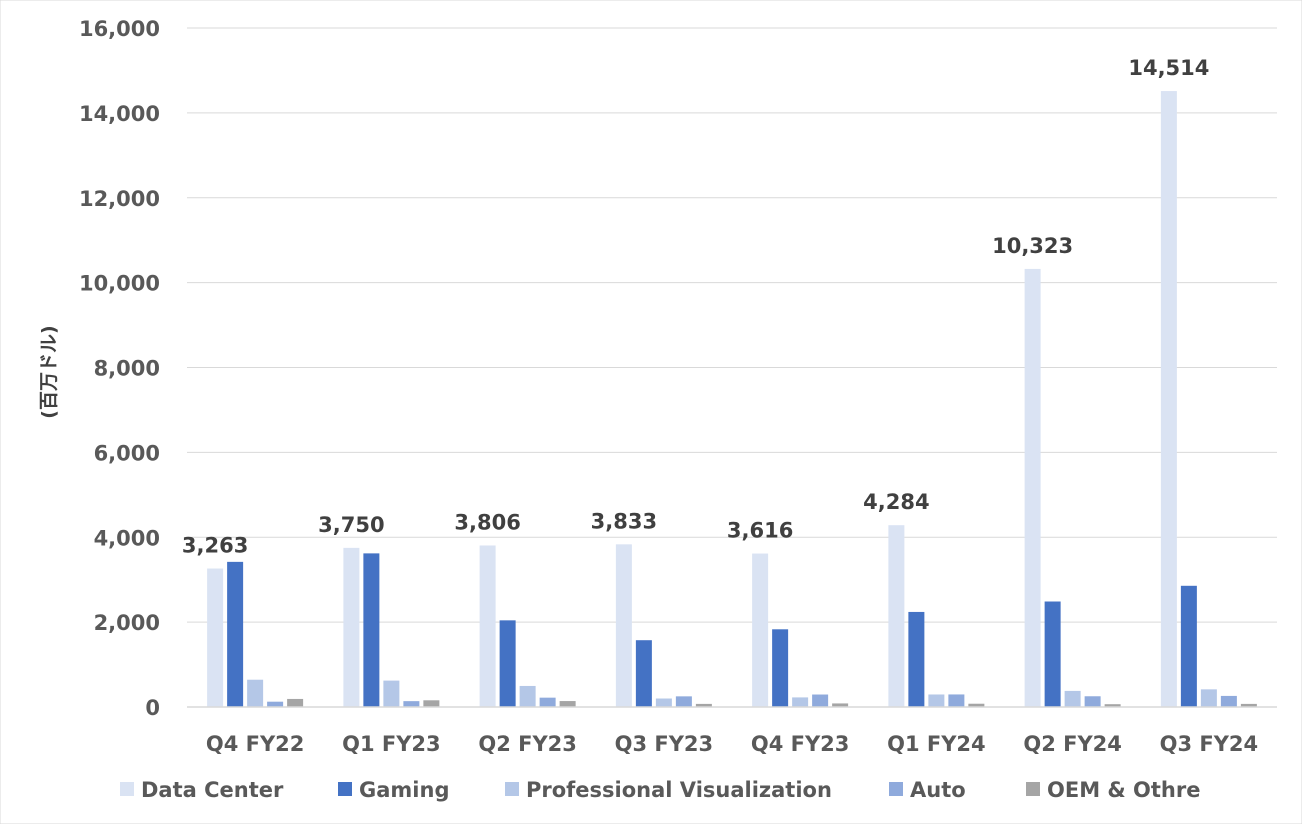 This screenshot has width=1302, height=828. Describe the element at coordinates (119, 114) in the screenshot. I see `y-tick-label: 14,000` at that location.